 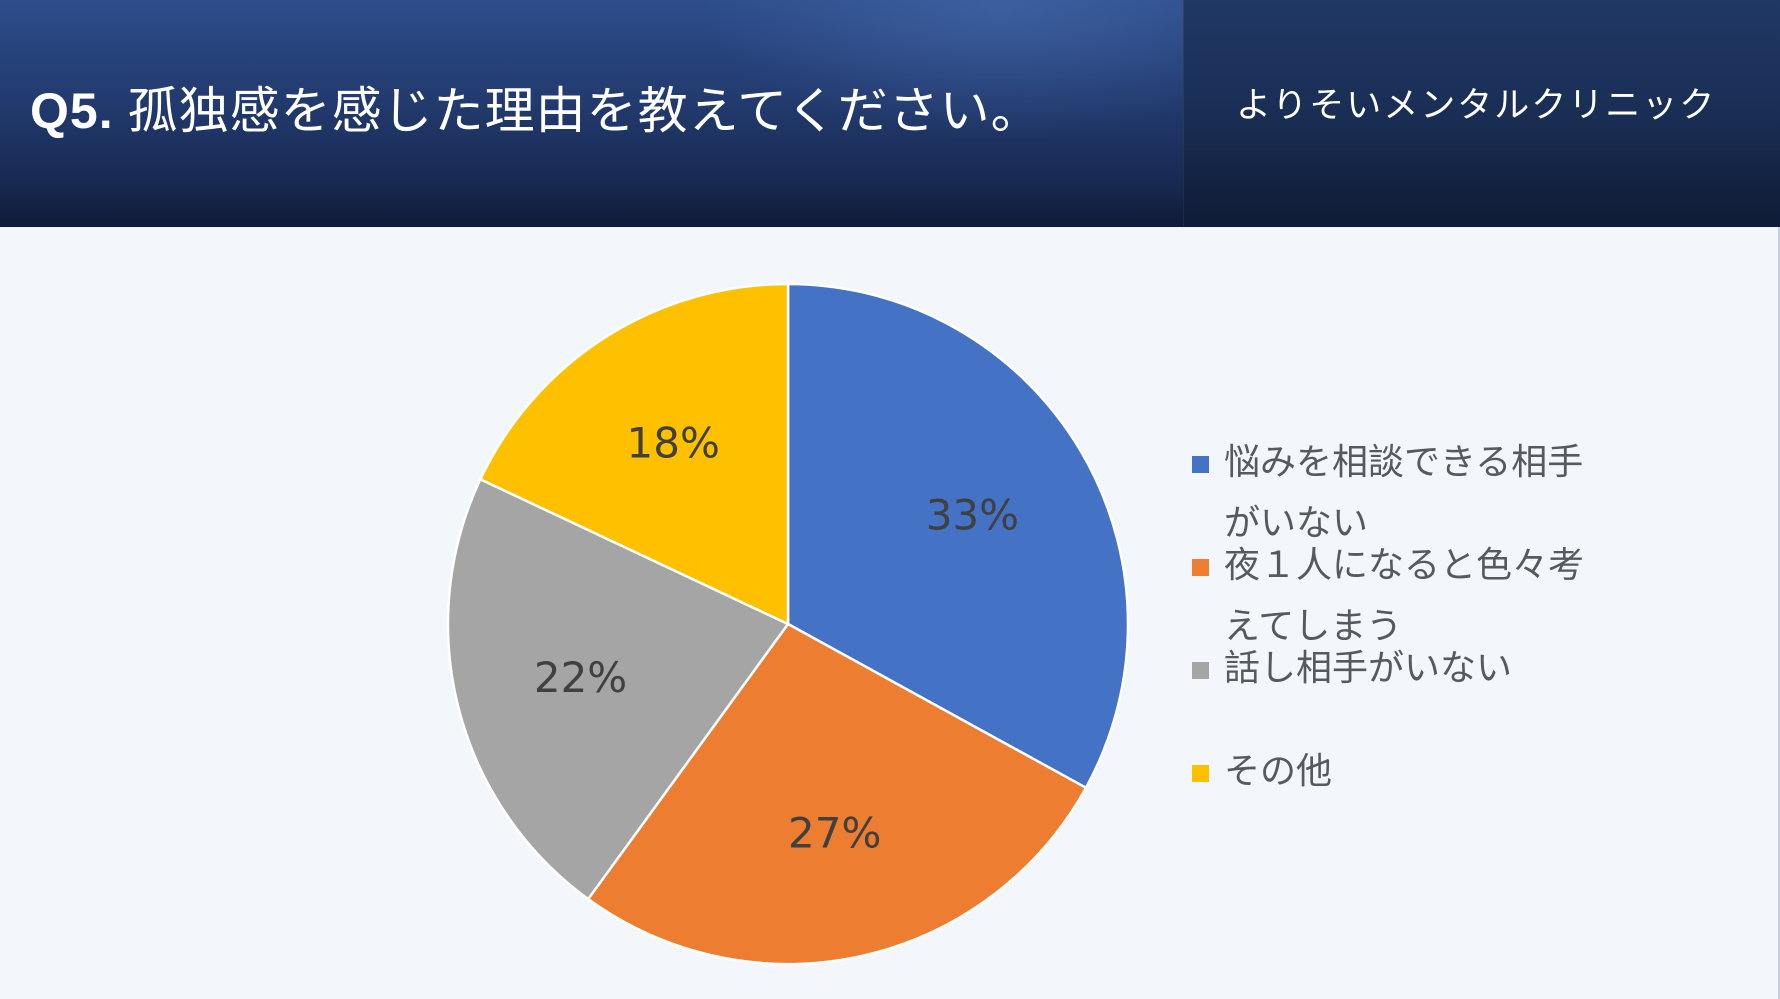 What do you see at coordinates (673, 443) in the screenshot?
I see `pie-data-label-4: 18%` at bounding box center [673, 443].